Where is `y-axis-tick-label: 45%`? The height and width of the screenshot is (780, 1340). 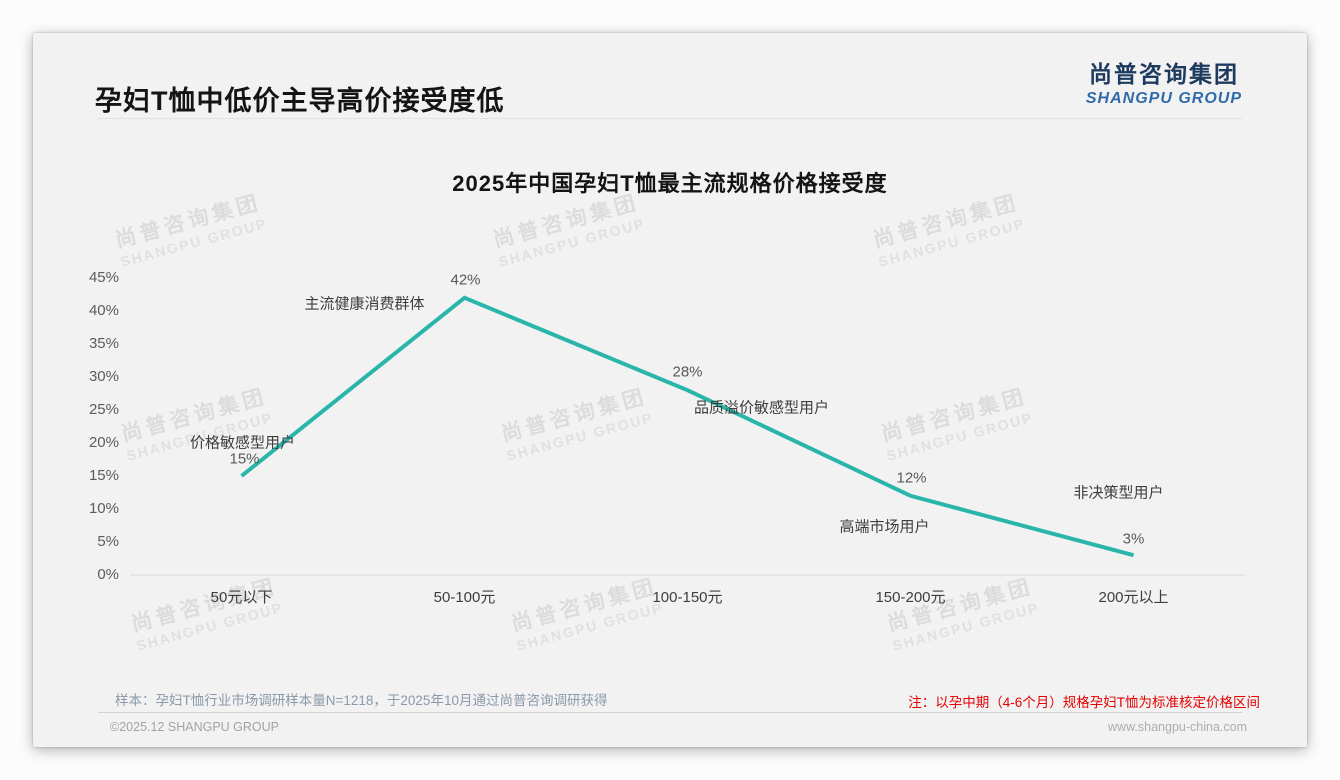
y-axis-tick-label: 45% is located at coordinates (103, 277).